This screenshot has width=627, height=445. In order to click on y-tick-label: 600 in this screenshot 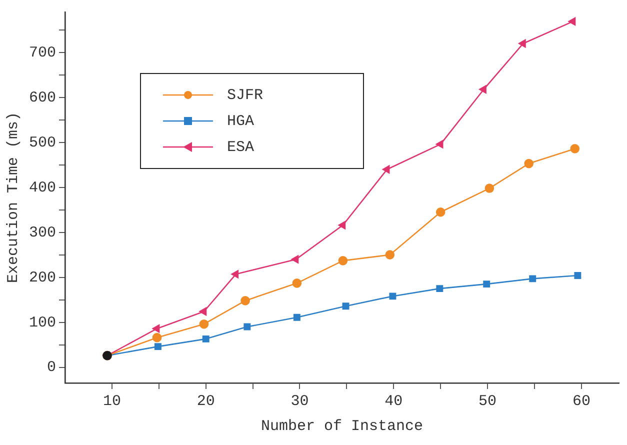, I will do `click(42, 97)`.